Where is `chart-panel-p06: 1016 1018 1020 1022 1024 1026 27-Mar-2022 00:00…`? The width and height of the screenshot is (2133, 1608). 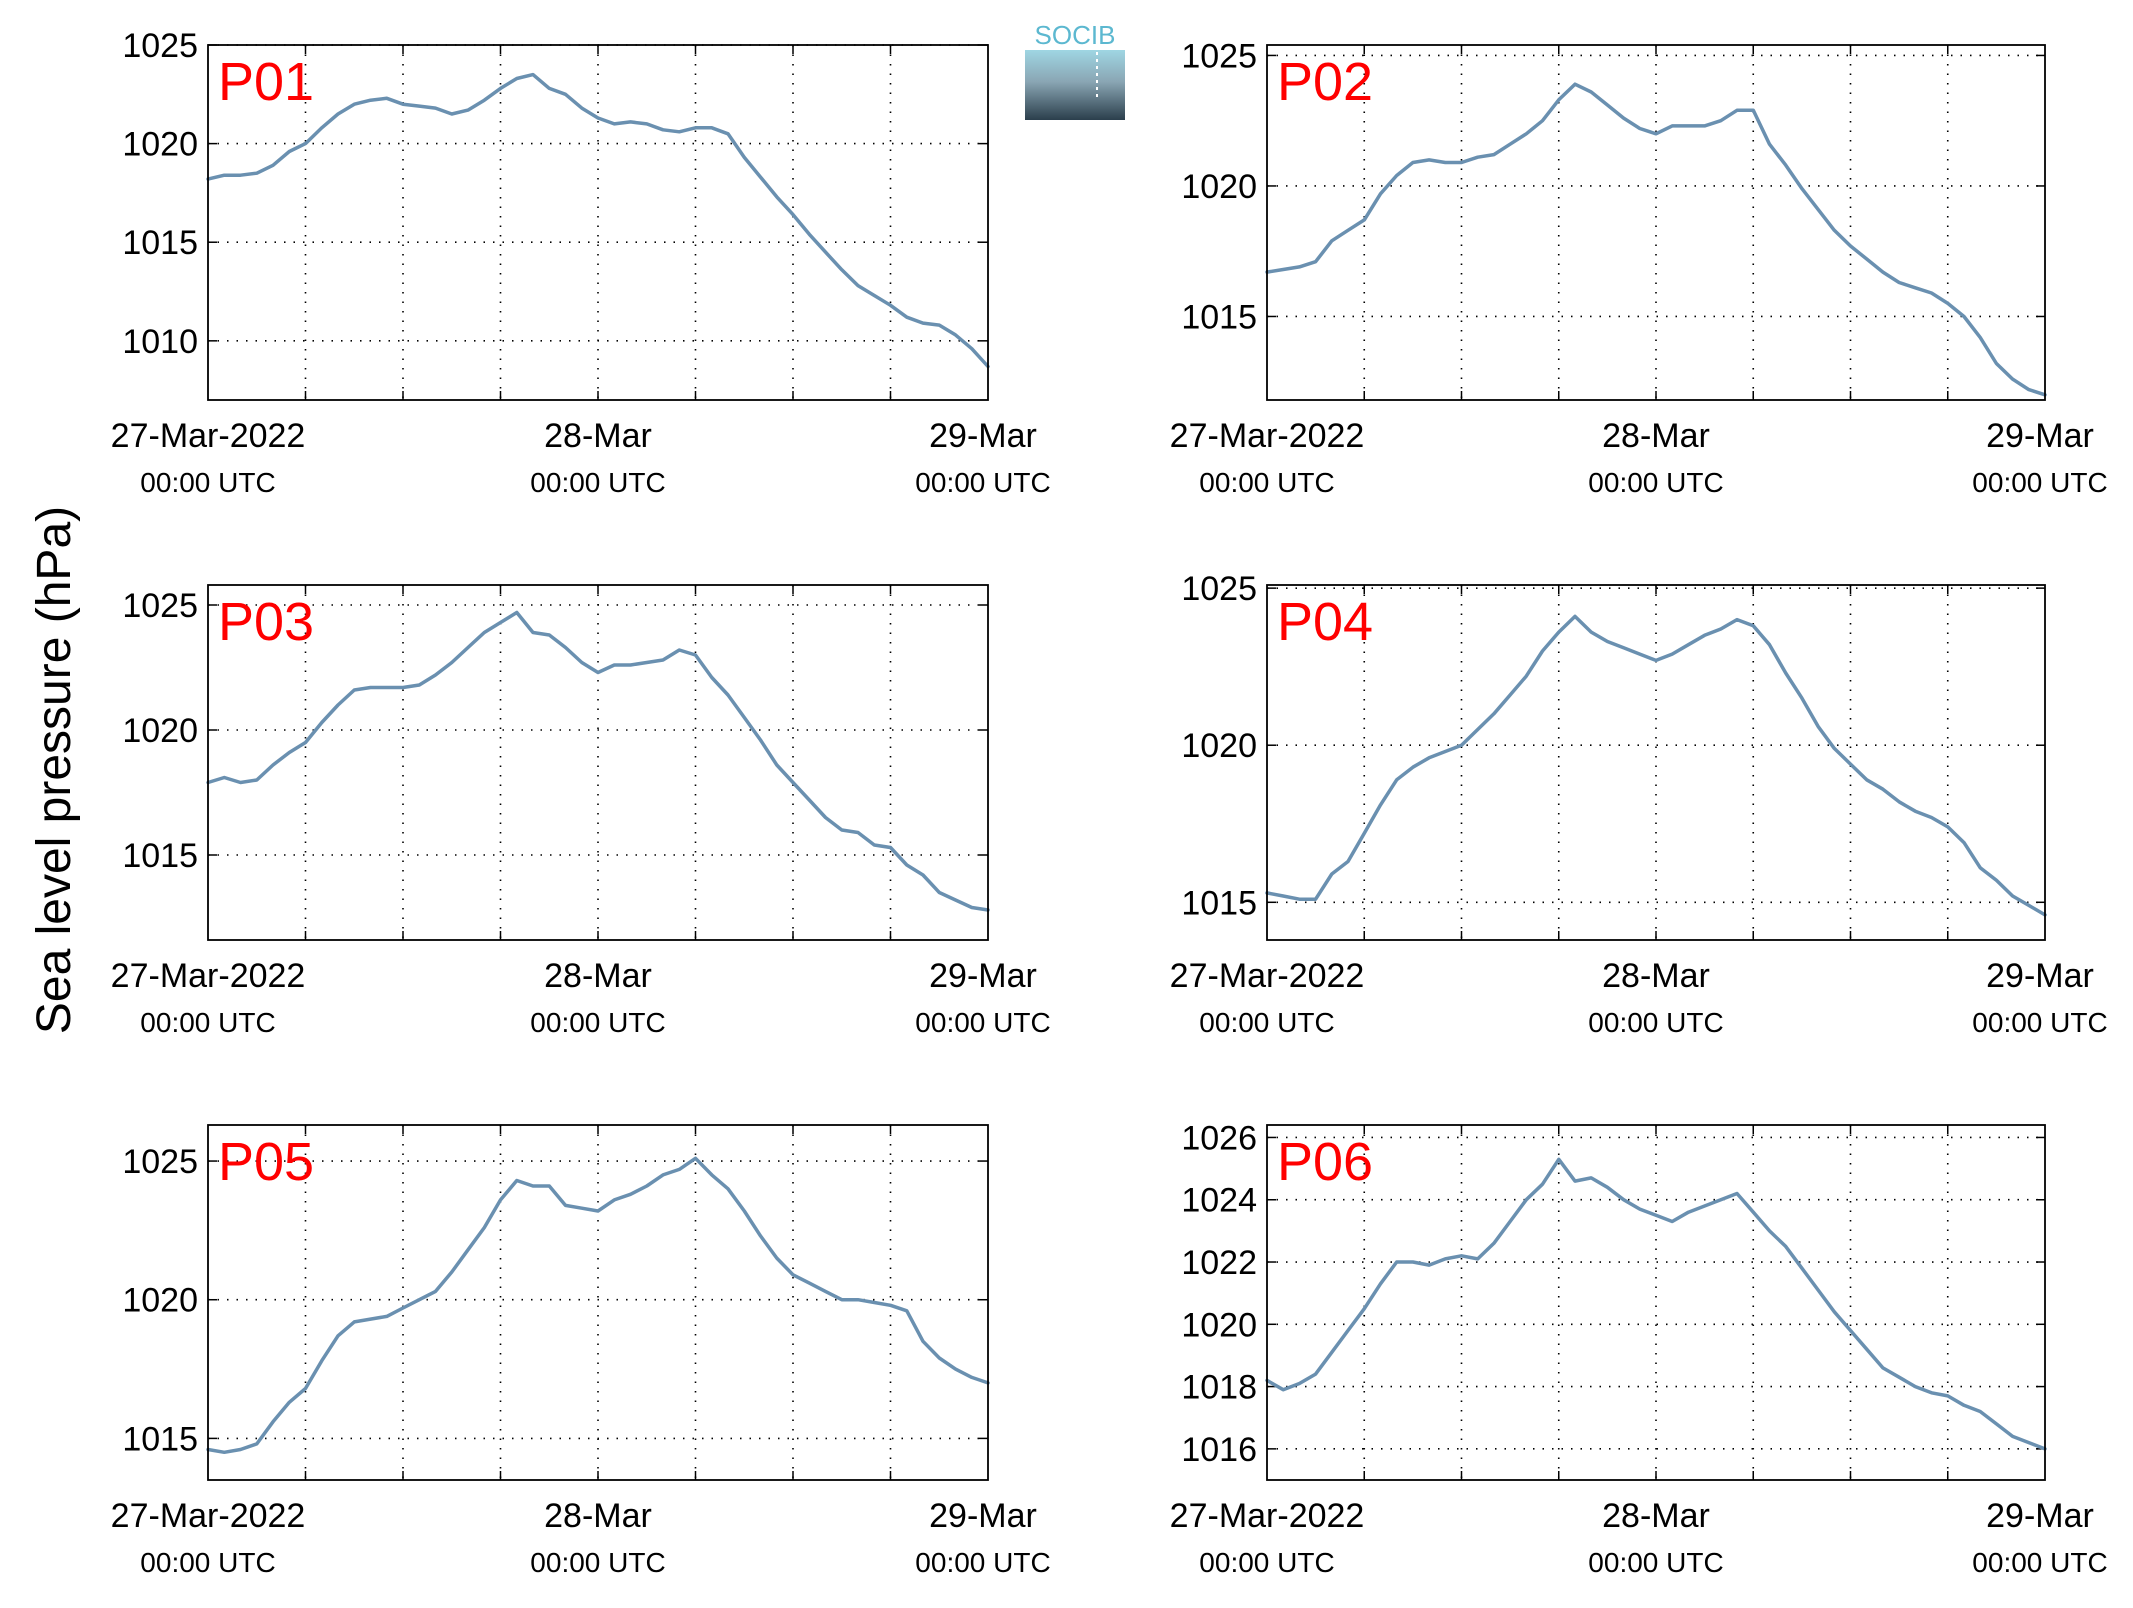
chart-panel-p06: 1016 1018 1020 1022 1024 1026 27-Mar-2022 00:00… is located at coordinates (1639, 1348).